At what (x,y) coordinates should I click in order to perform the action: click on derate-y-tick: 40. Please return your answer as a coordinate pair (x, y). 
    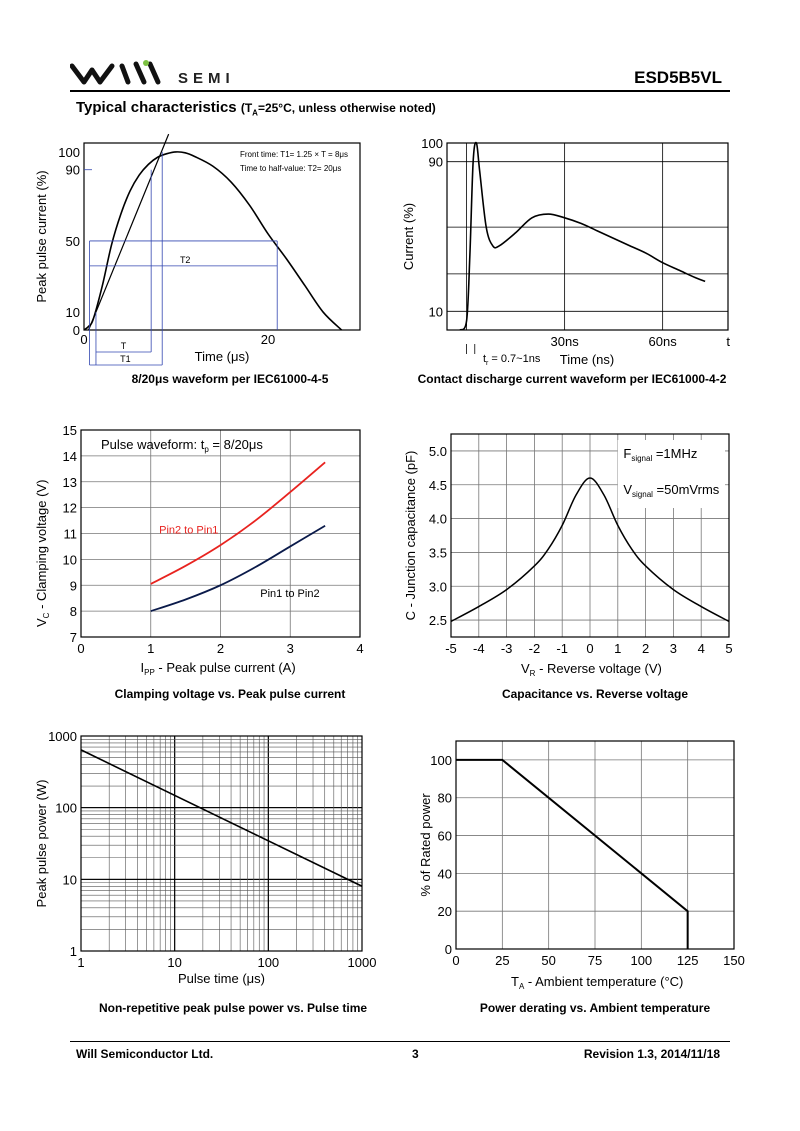
    Looking at the image, I should click on (445, 873).